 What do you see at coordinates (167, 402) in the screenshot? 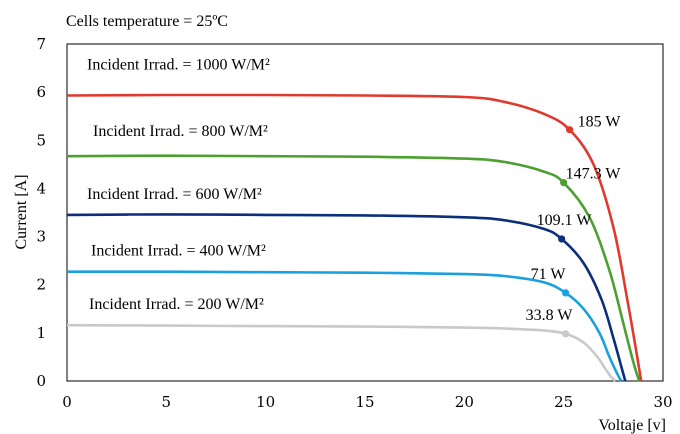
I see `x-tick-label: 5` at bounding box center [167, 402].